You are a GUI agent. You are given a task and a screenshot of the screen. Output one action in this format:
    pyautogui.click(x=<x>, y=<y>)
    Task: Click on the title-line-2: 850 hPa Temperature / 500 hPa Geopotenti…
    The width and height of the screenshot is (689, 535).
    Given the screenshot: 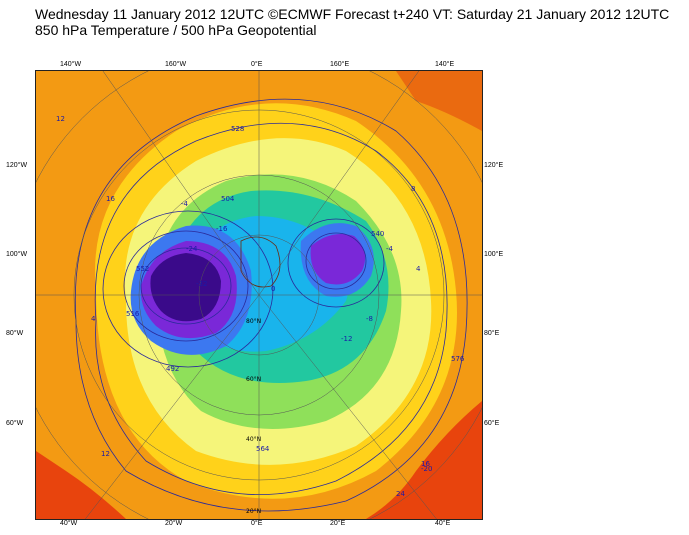 What is the action you would take?
    pyautogui.click(x=176, y=30)
    